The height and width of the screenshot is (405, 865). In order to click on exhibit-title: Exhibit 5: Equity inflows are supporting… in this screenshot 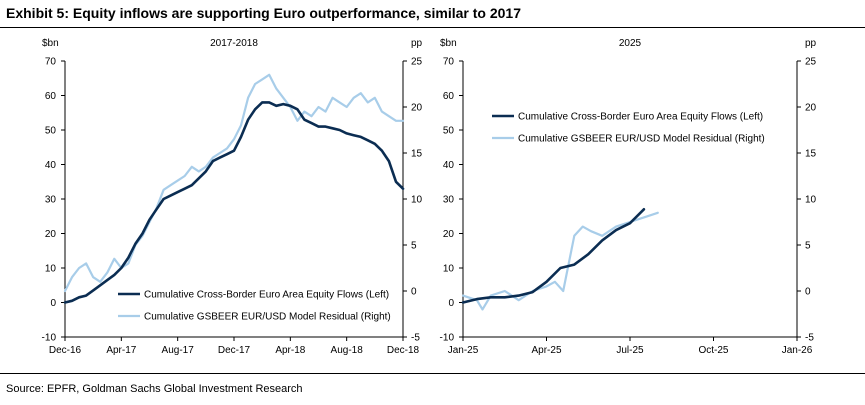, I will do `click(263, 13)`.